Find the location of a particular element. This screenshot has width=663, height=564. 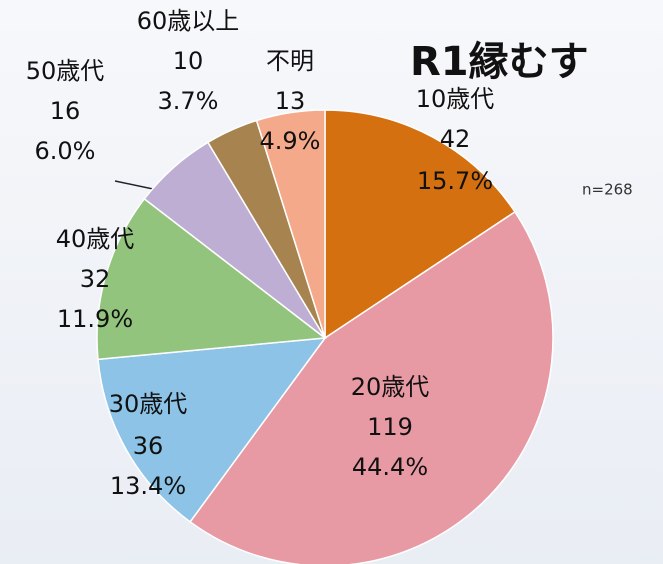

slice-value: 16 is located at coordinates (65, 111).